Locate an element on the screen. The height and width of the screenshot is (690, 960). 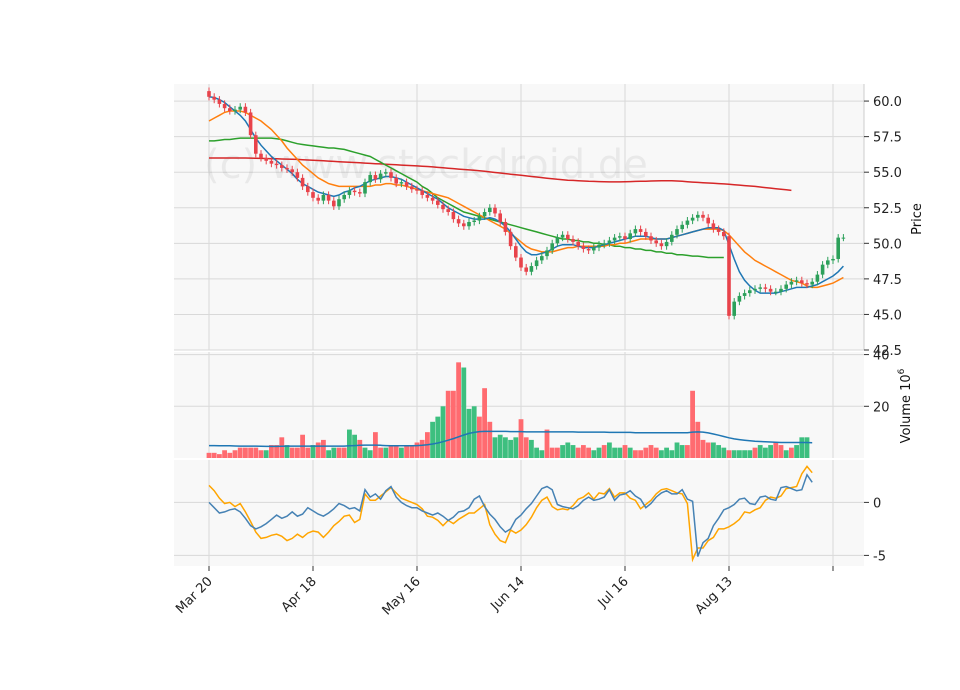
date-tick-label: Mar 20 is located at coordinates (194, 595).